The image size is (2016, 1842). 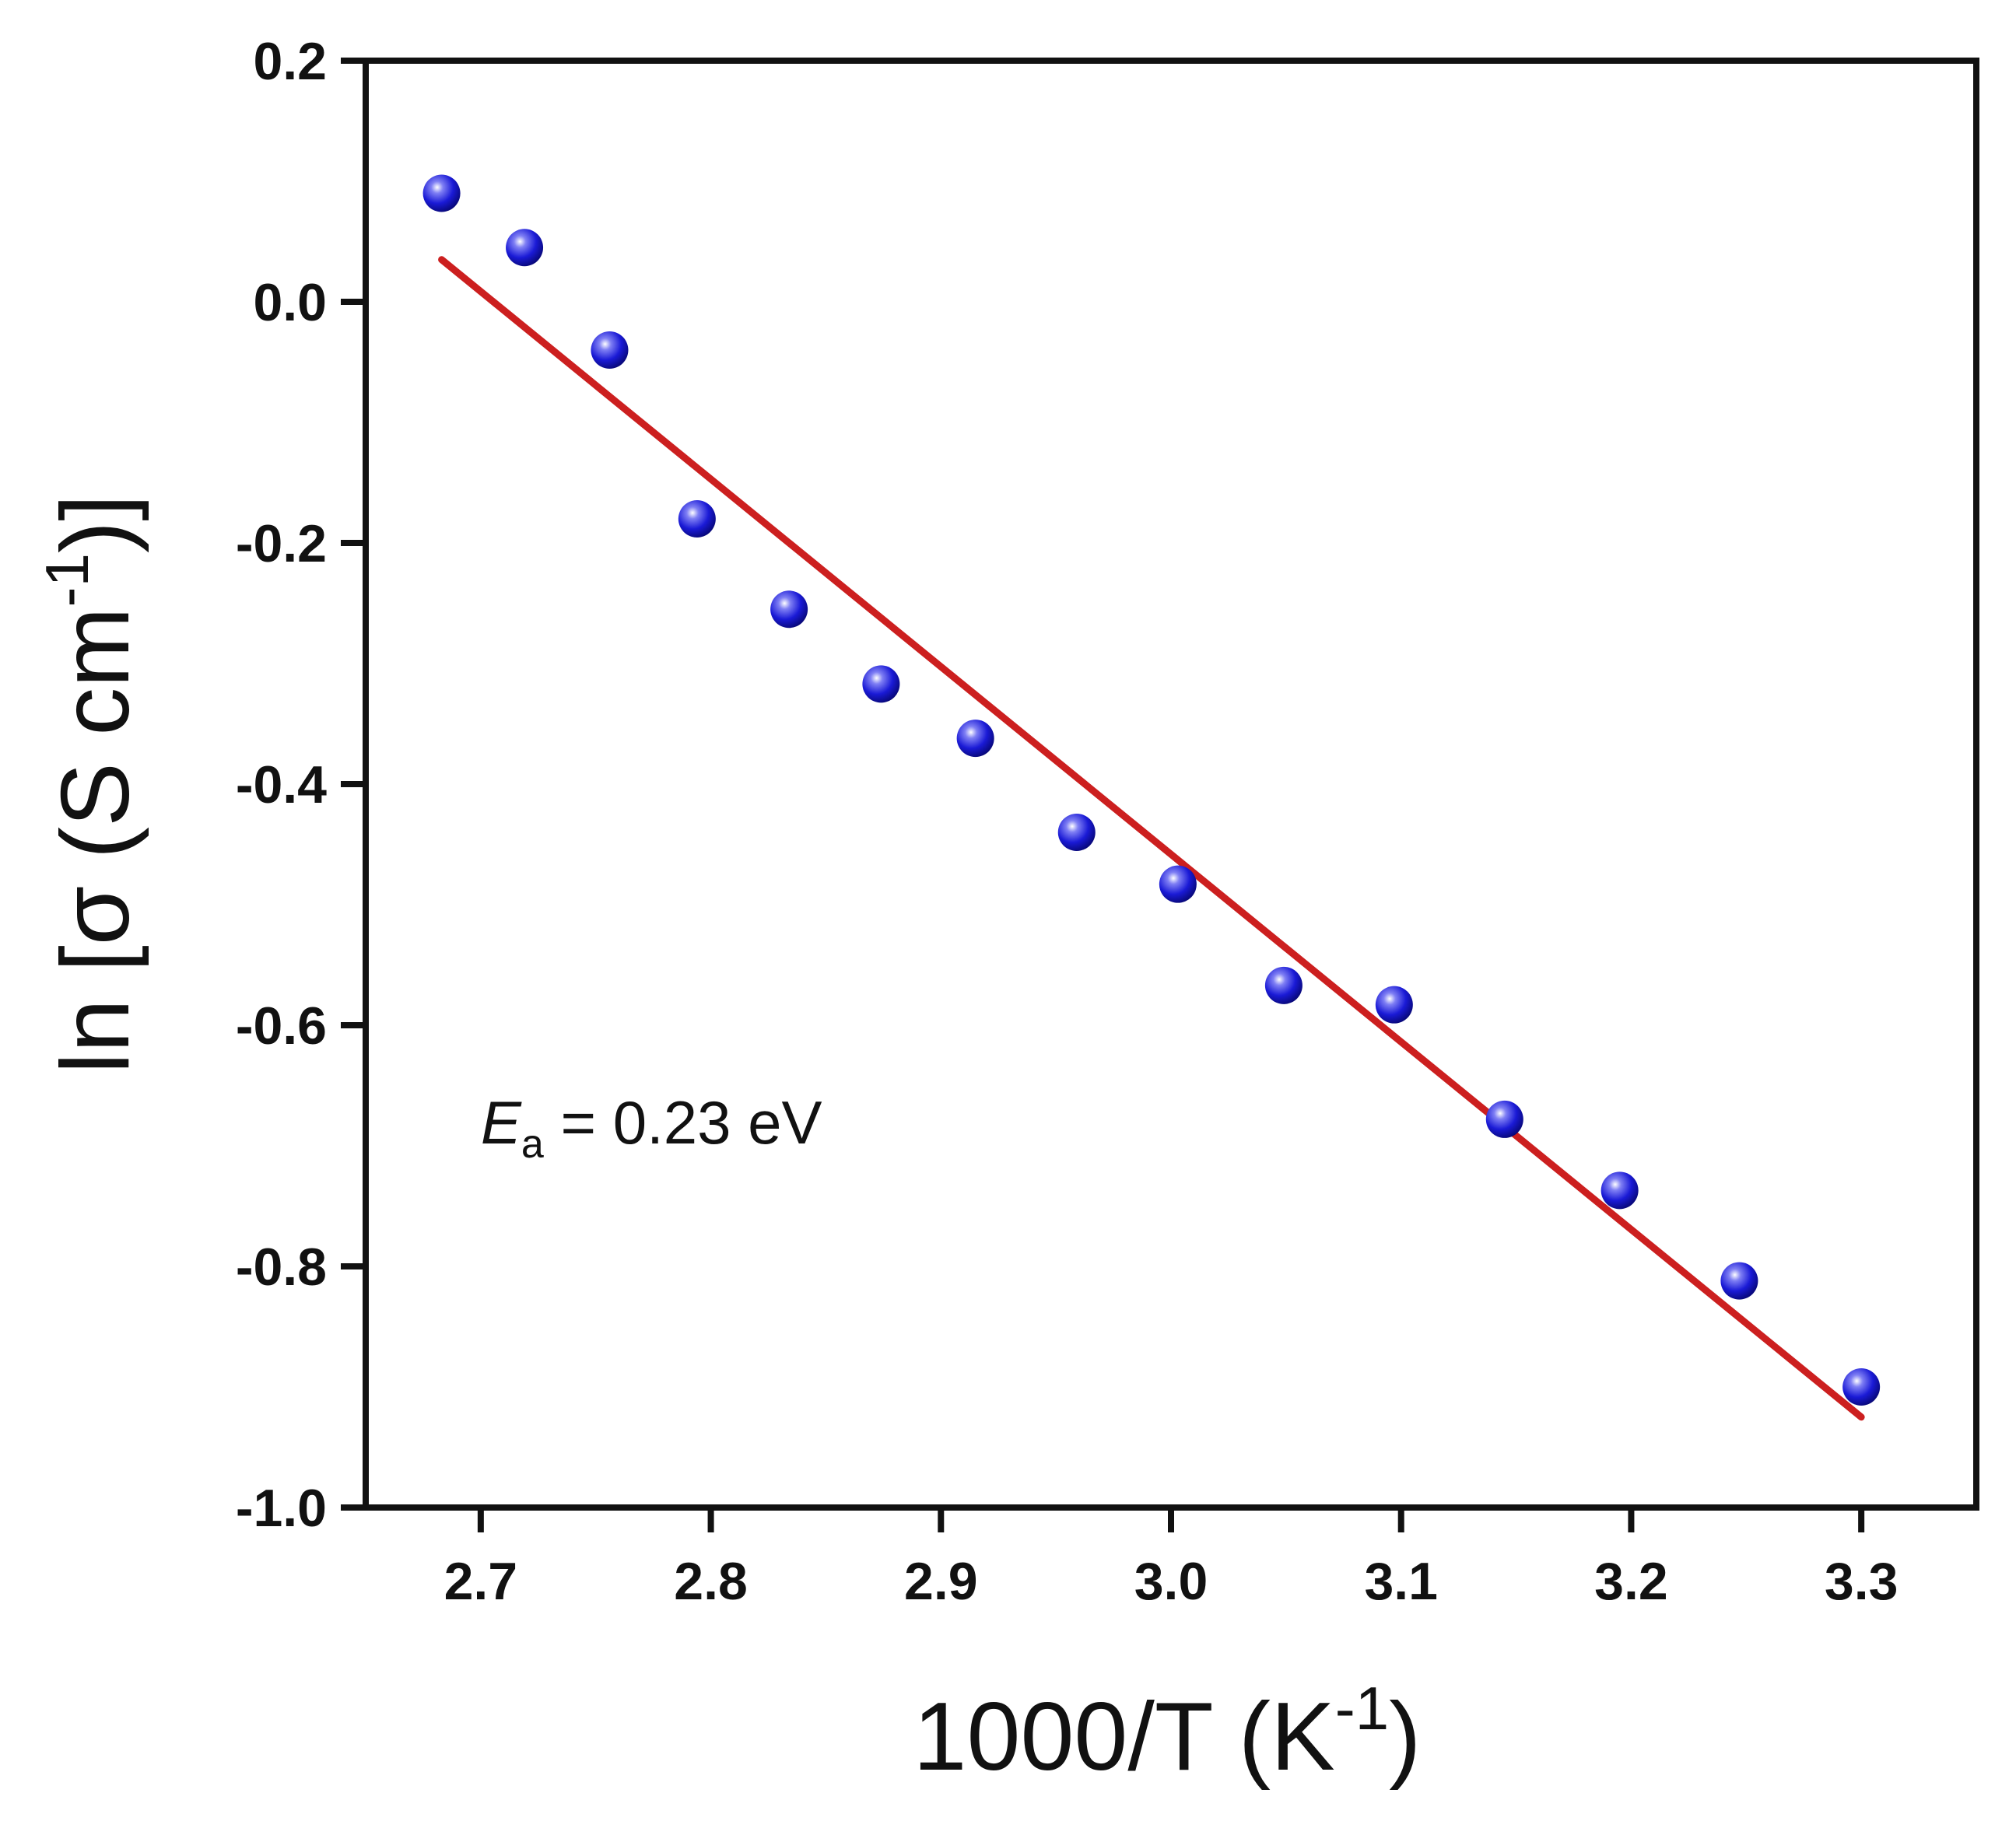 What do you see at coordinates (281, 1508) in the screenshot?
I see `y-tick-label: -1.0` at bounding box center [281, 1508].